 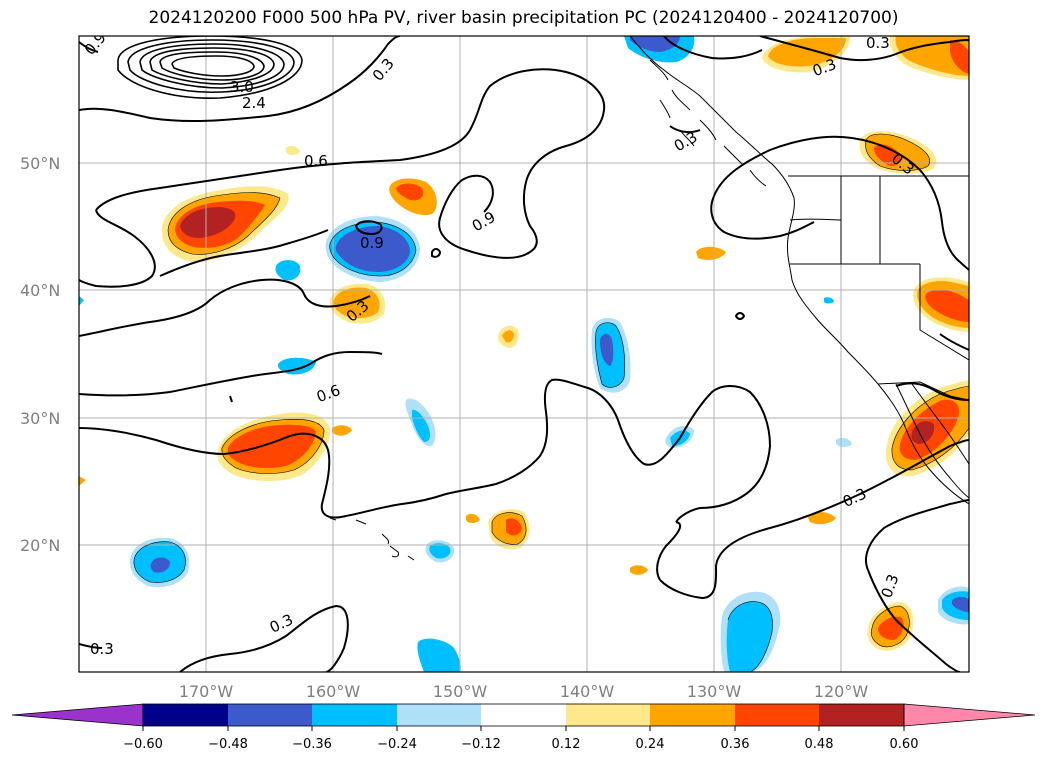 What do you see at coordinates (841, 691) in the screenshot?
I see `lon-label-120w: 120°W` at bounding box center [841, 691].